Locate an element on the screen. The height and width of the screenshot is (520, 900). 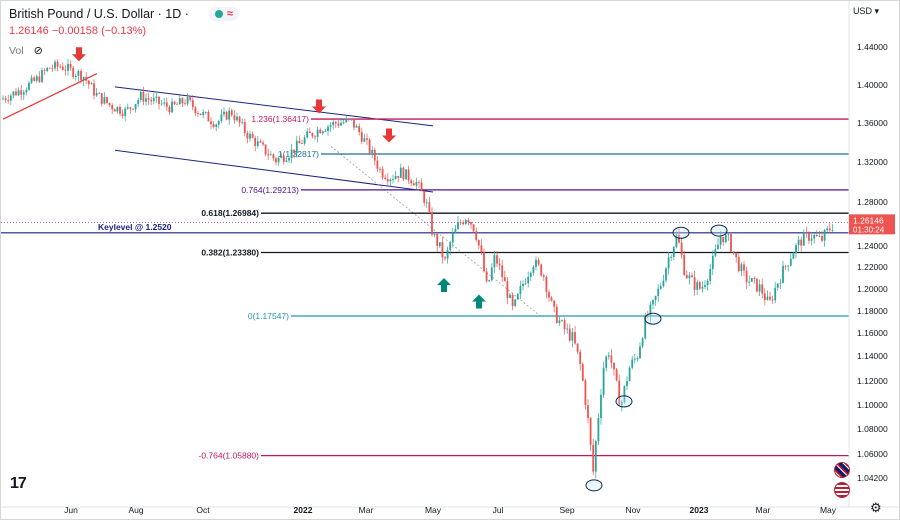
y-tick-label: 1.18000 is located at coordinates (872, 311).